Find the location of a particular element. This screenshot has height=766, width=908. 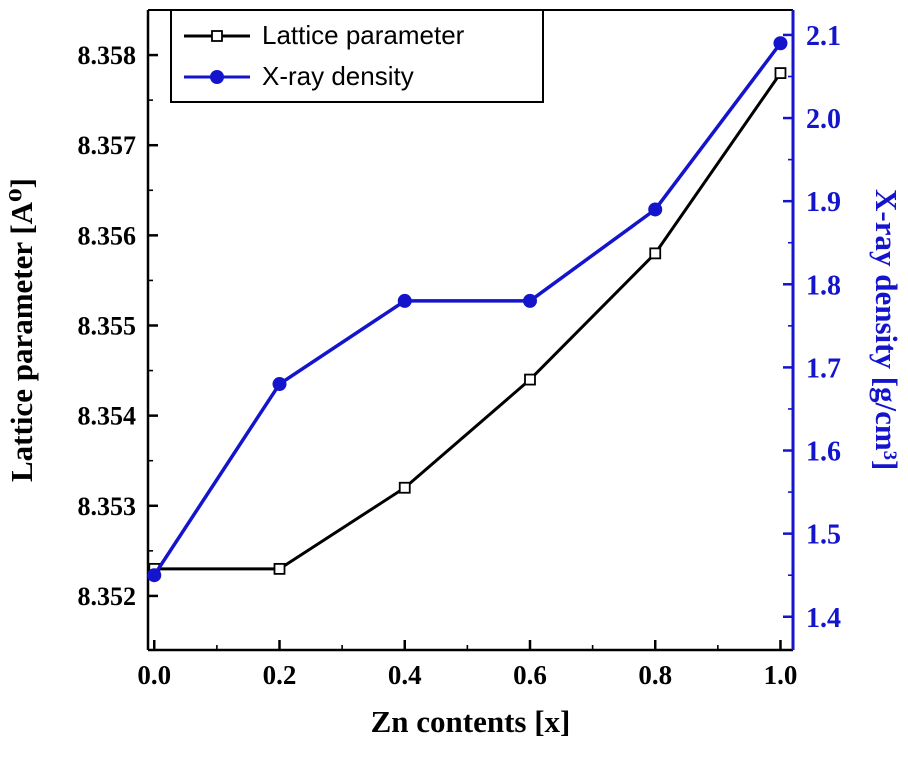

right-axis-title: X-ray density [g/cm³] is located at coordinates (886, 330).